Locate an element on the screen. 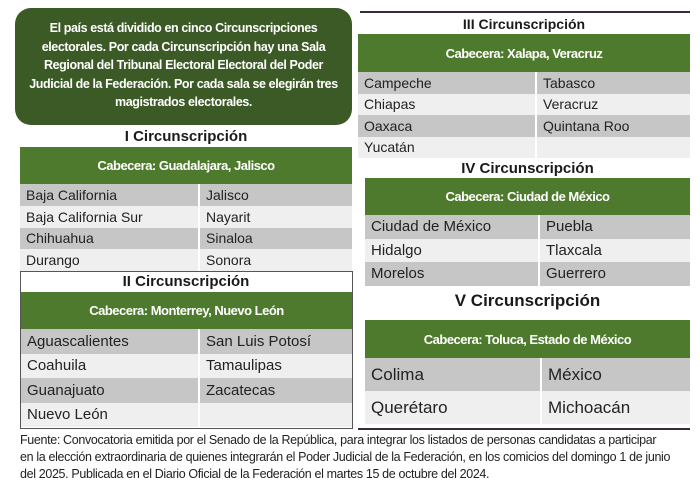 The height and width of the screenshot is (489, 700). state-cell: Hidalgo is located at coordinates (451, 250).